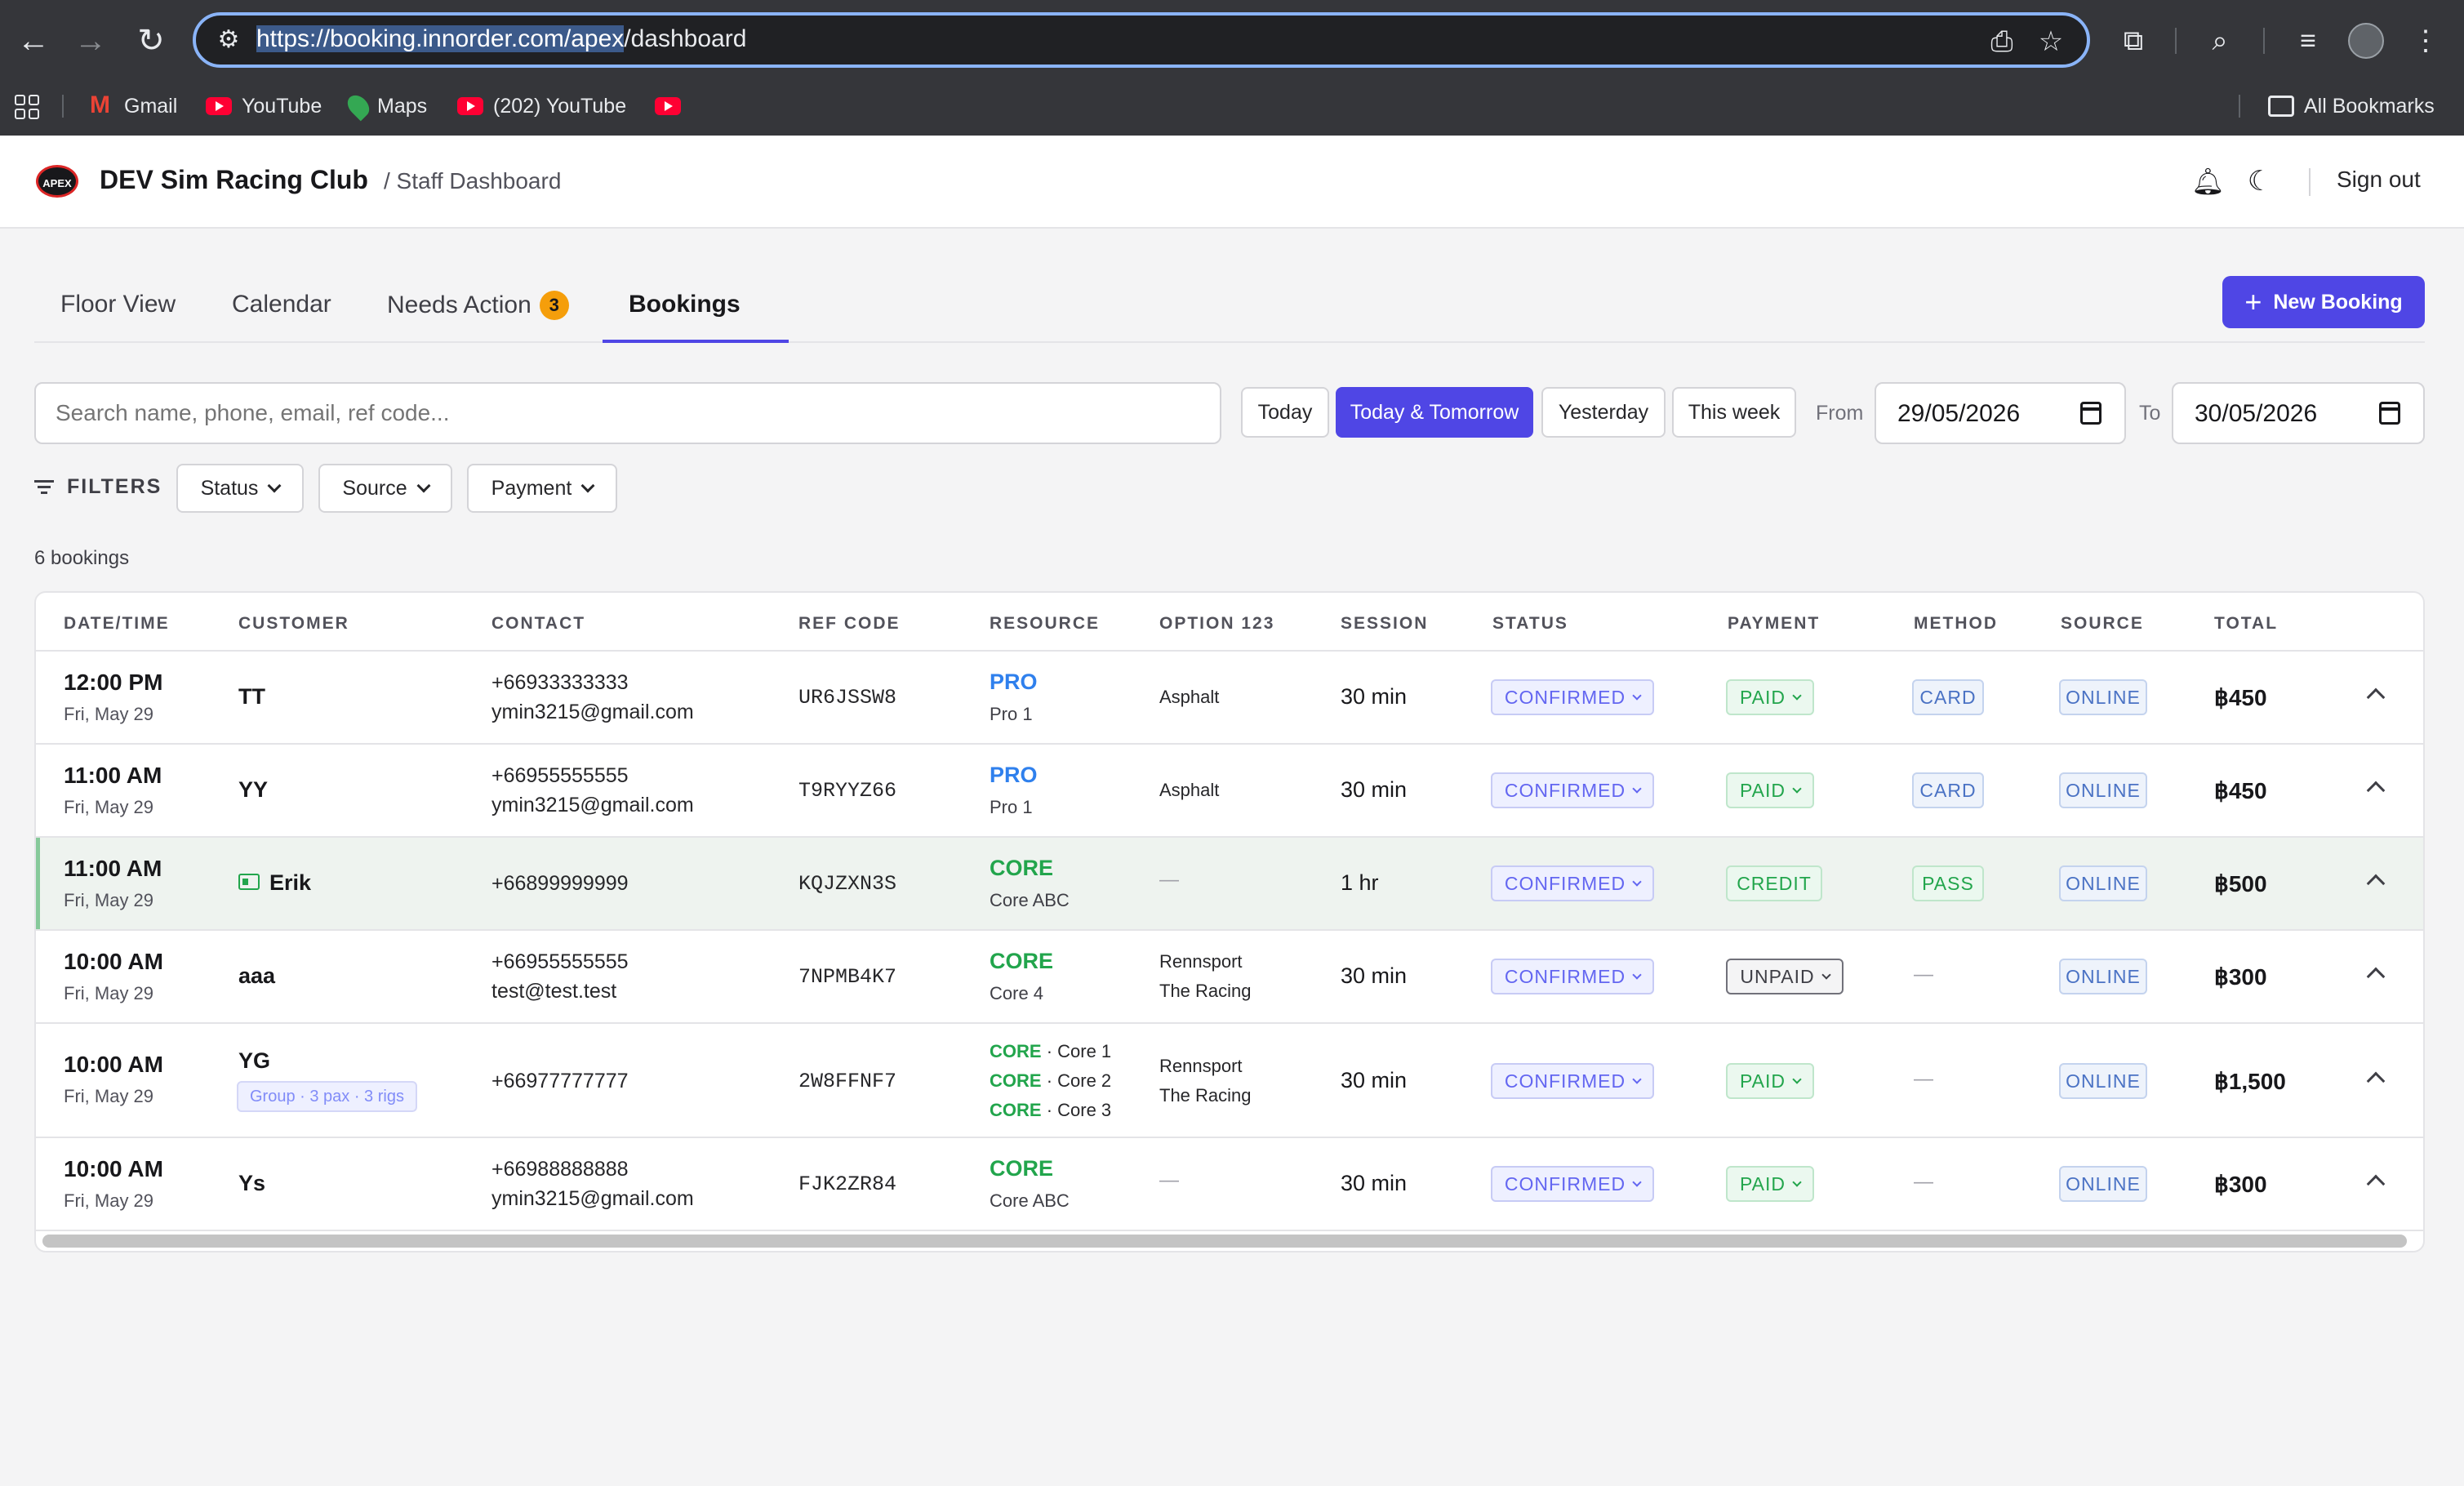 The image size is (2464, 1486). I want to click on resource-name: Pro 1, so click(1011, 807).